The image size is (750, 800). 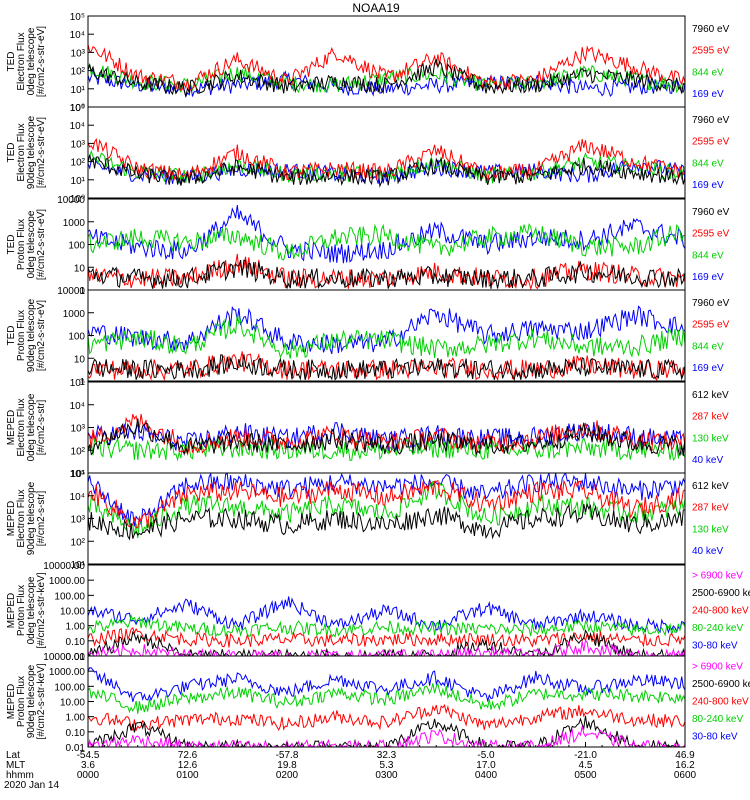 What do you see at coordinates (386, 242) in the screenshot?
I see `series-line-844-ev` at bounding box center [386, 242].